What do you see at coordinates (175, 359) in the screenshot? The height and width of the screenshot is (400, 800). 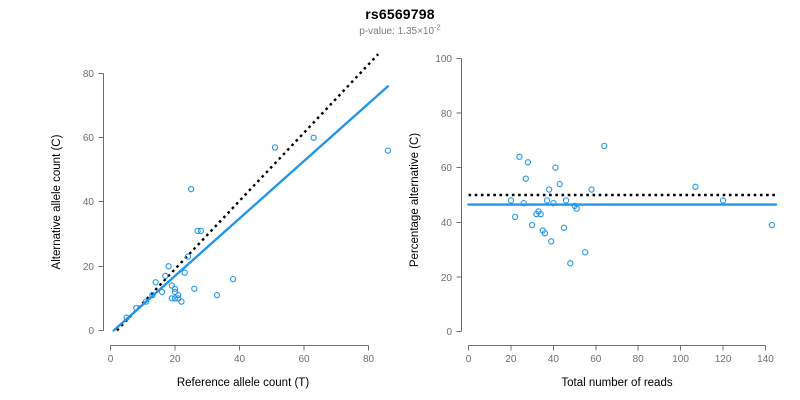 I see `left-x-label-20: 20` at bounding box center [175, 359].